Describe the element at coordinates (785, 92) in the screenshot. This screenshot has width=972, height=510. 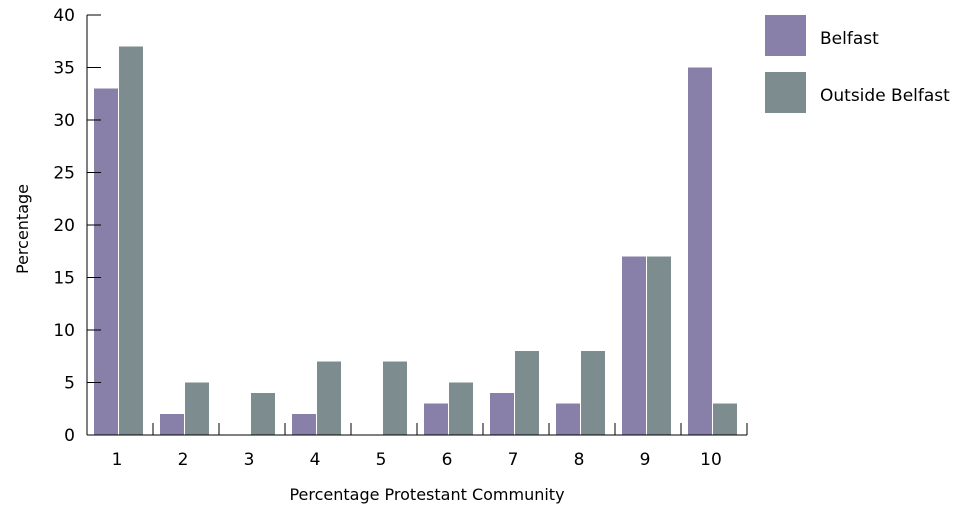
I see `legend-swatch-outside-belfast` at that location.